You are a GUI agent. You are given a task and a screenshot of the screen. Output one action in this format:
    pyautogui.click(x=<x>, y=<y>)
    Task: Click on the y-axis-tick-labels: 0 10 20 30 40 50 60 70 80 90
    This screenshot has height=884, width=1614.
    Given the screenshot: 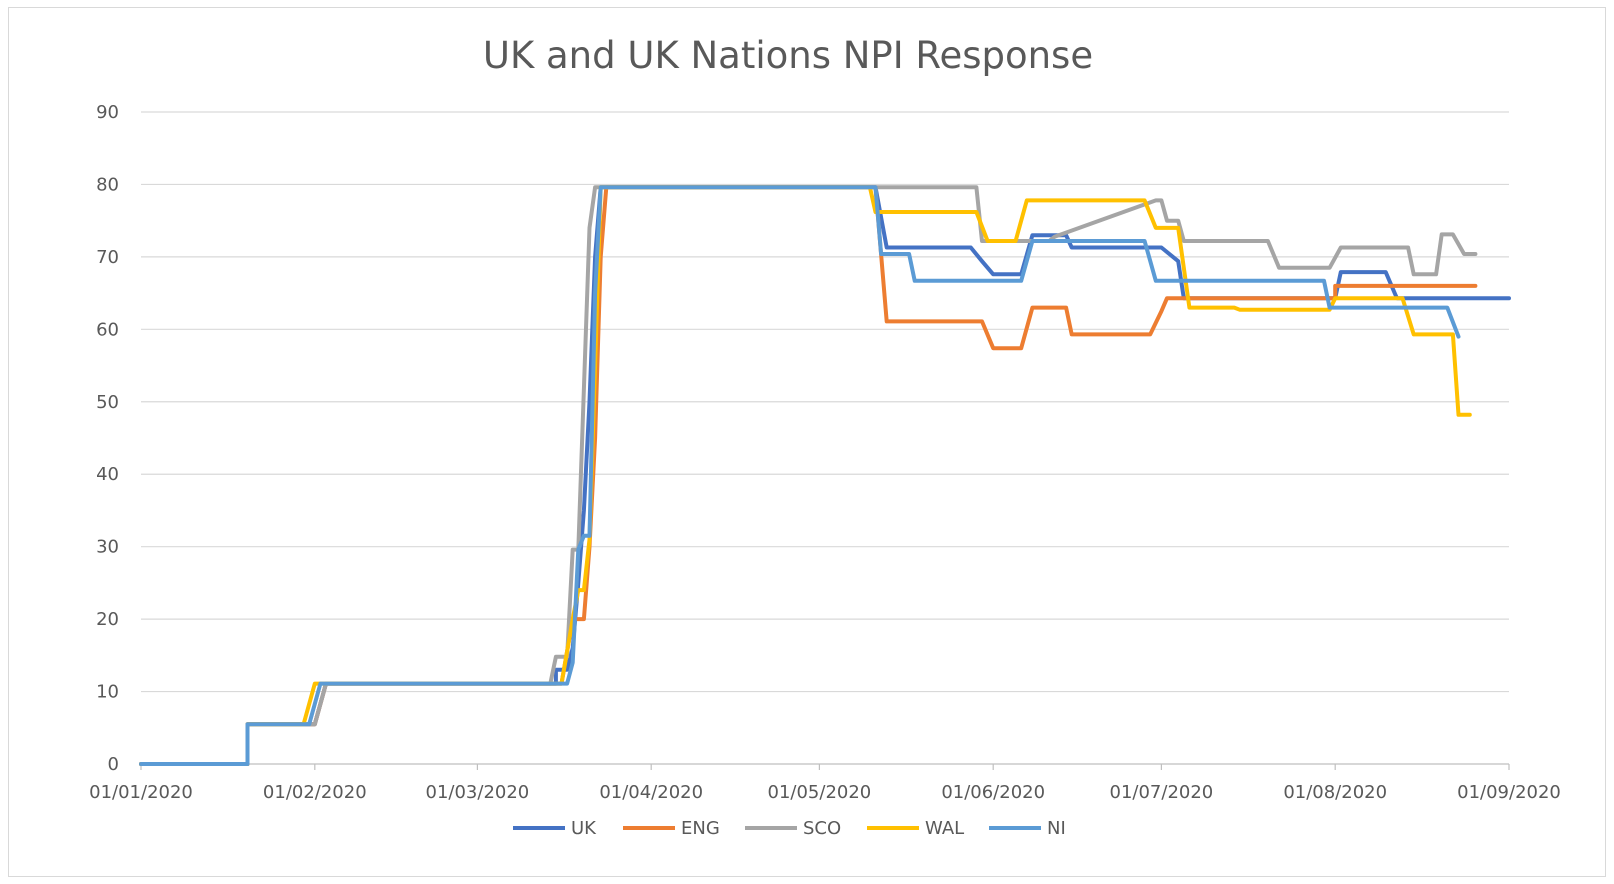 What is the action you would take?
    pyautogui.click(x=107, y=438)
    